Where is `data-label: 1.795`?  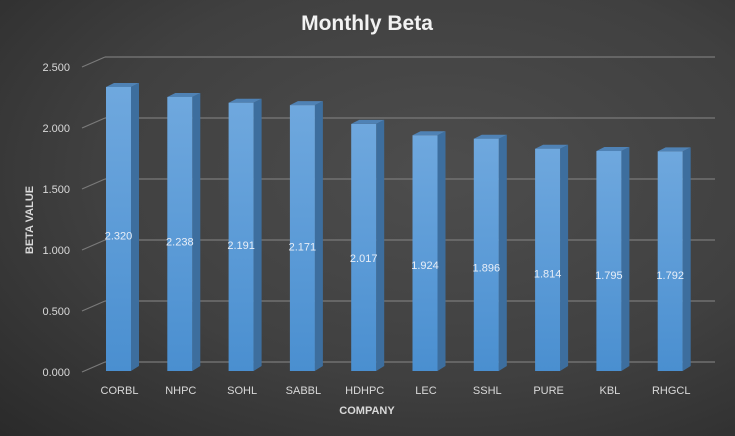 data-label: 1.795 is located at coordinates (609, 276).